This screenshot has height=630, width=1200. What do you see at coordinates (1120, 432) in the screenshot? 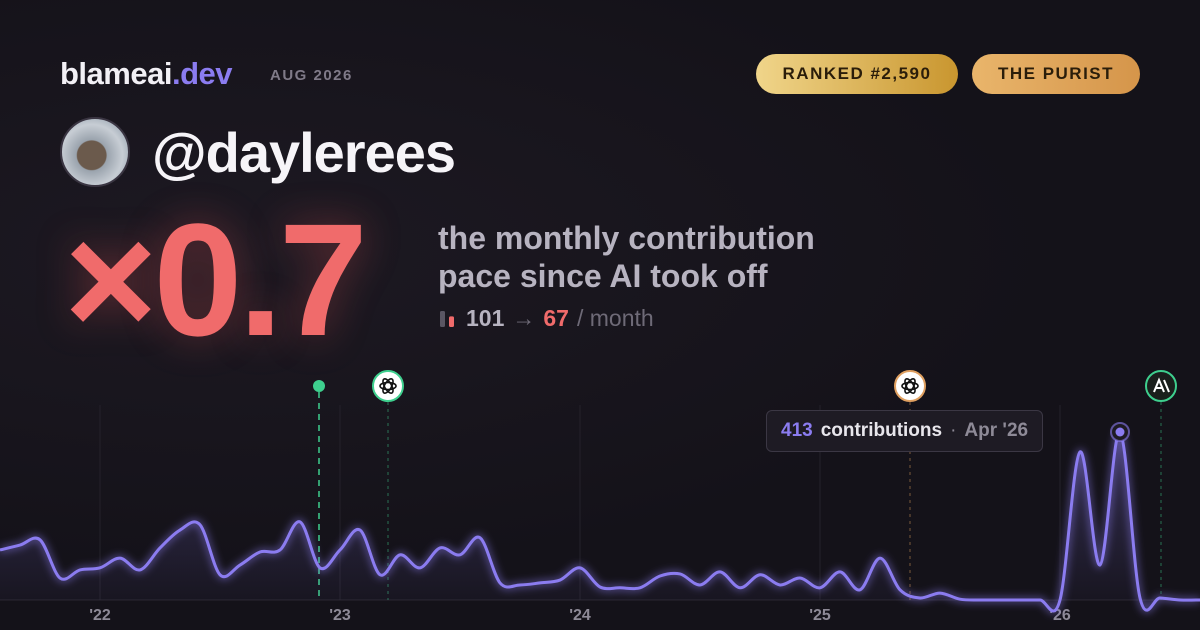
I see `peak-point` at bounding box center [1120, 432].